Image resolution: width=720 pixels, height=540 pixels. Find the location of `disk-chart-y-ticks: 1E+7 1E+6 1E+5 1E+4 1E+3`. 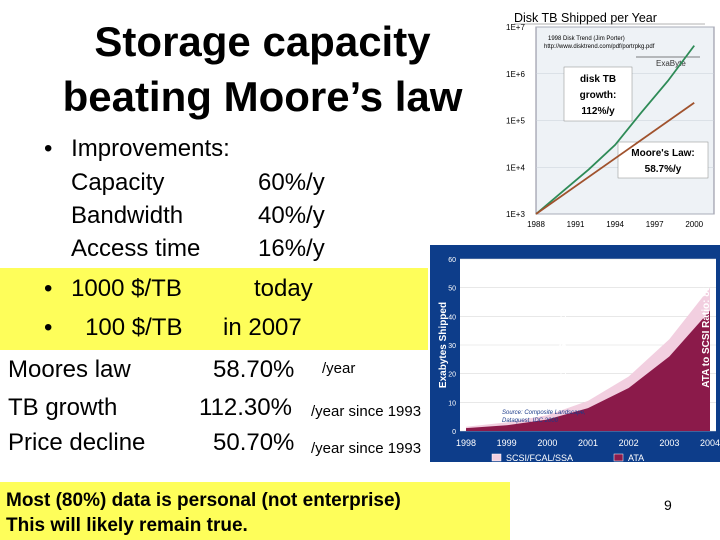

disk-chart-y-ticks: 1E+7 1E+6 1E+5 1E+4 1E+3 is located at coordinates (515, 121).